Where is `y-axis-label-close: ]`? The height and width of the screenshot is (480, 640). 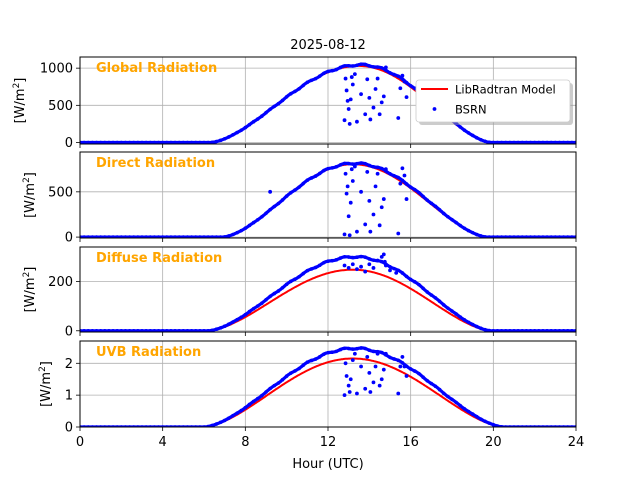 y-axis-label-close: ] is located at coordinates (30, 269).